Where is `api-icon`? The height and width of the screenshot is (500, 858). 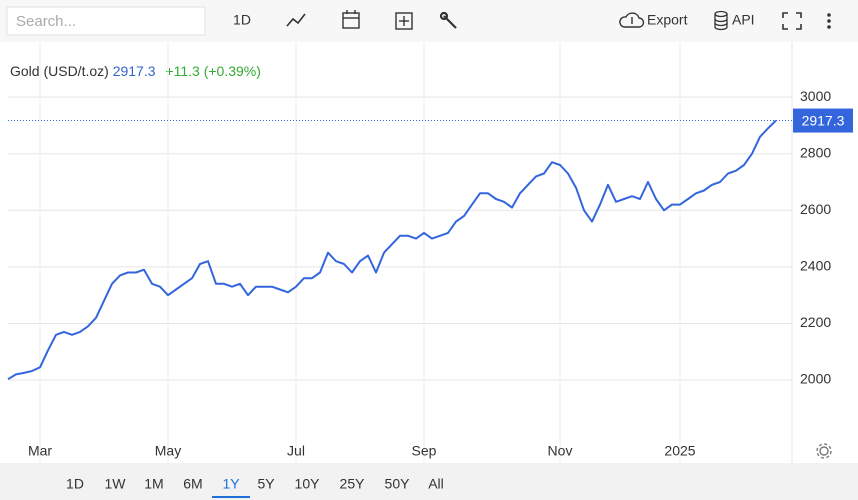 api-icon is located at coordinates (721, 20).